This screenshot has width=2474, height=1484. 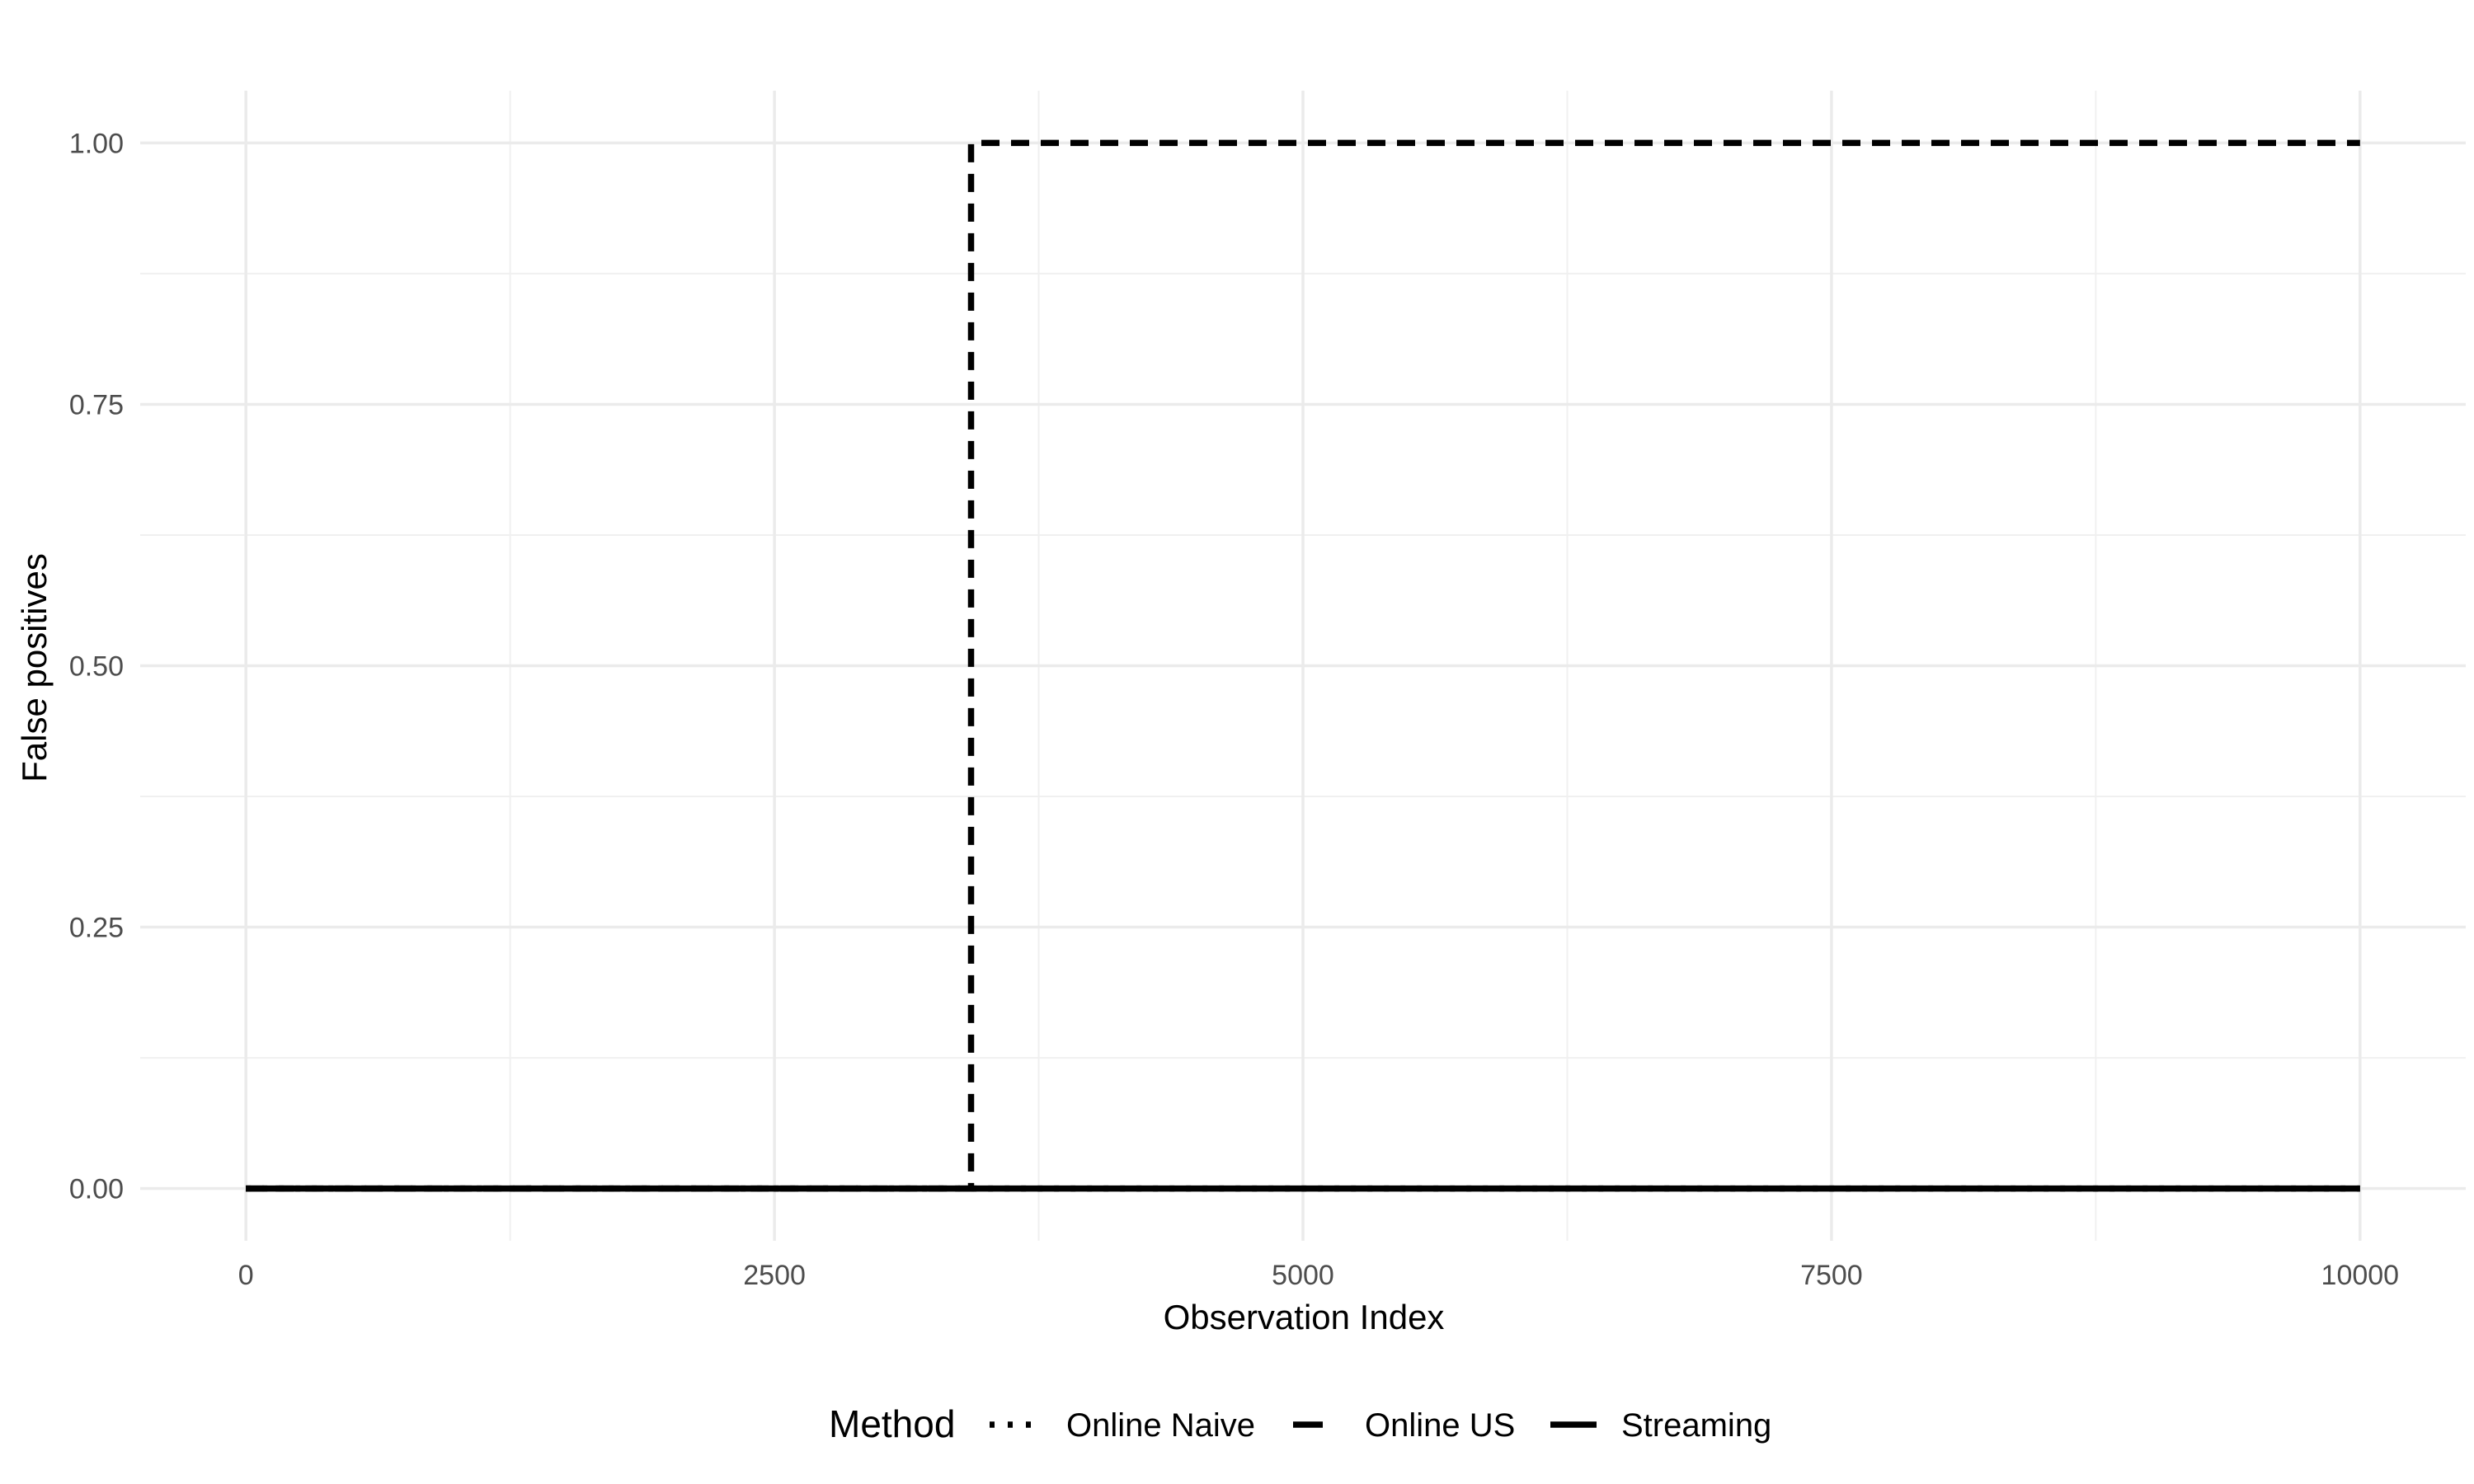 What do you see at coordinates (774, 1275) in the screenshot?
I see `x-tick-label: 2500` at bounding box center [774, 1275].